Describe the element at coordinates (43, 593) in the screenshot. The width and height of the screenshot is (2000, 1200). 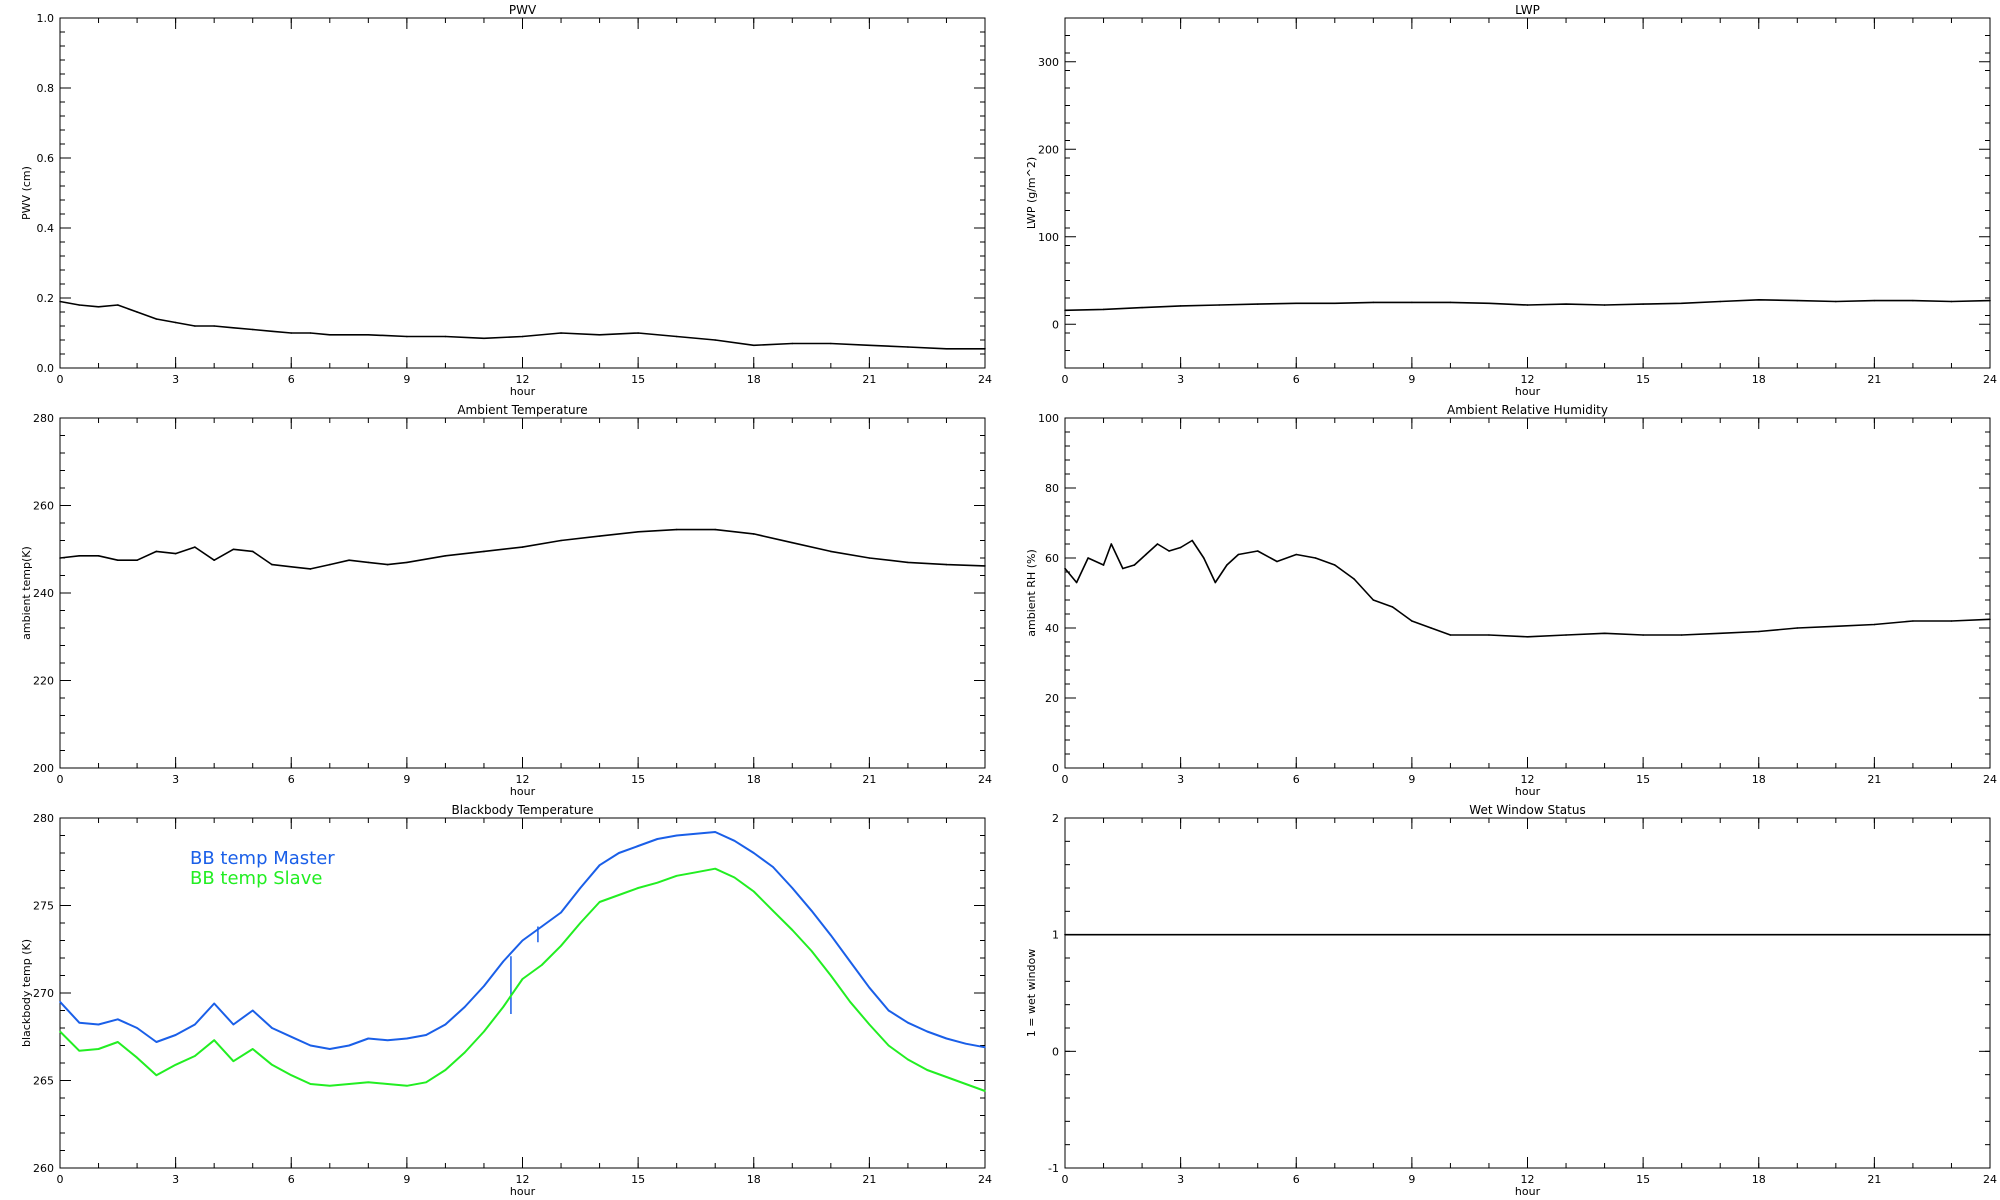
I see `y-tick-label: 240` at that location.